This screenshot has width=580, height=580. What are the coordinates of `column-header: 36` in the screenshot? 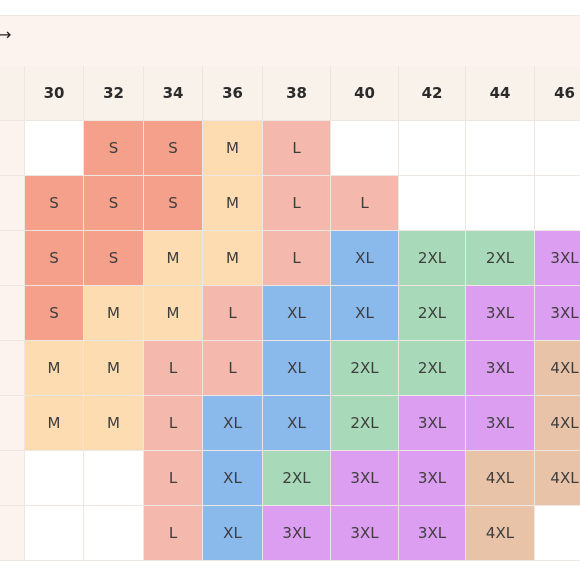 It's located at (233, 93).